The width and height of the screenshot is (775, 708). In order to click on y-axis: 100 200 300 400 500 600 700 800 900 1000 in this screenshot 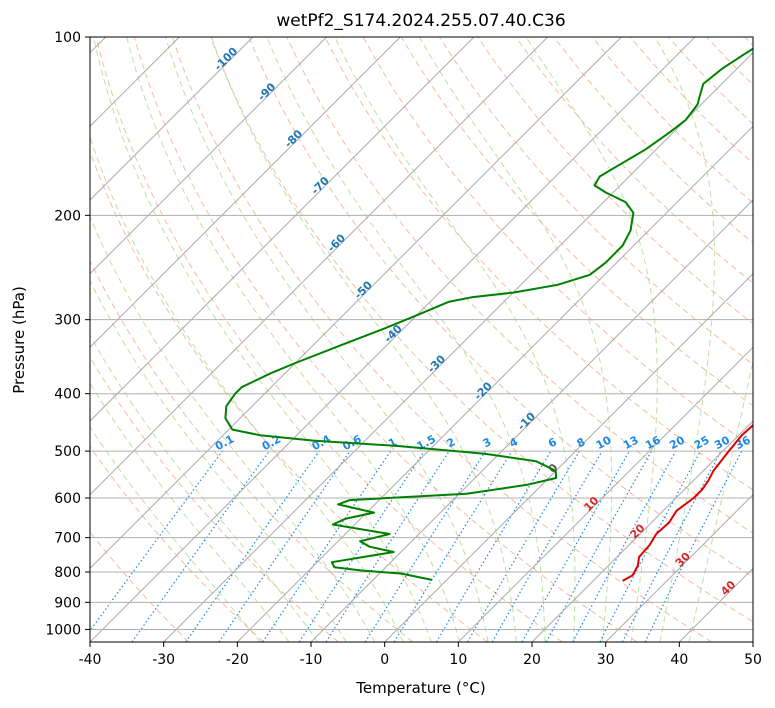, I will do `click(67, 334)`.